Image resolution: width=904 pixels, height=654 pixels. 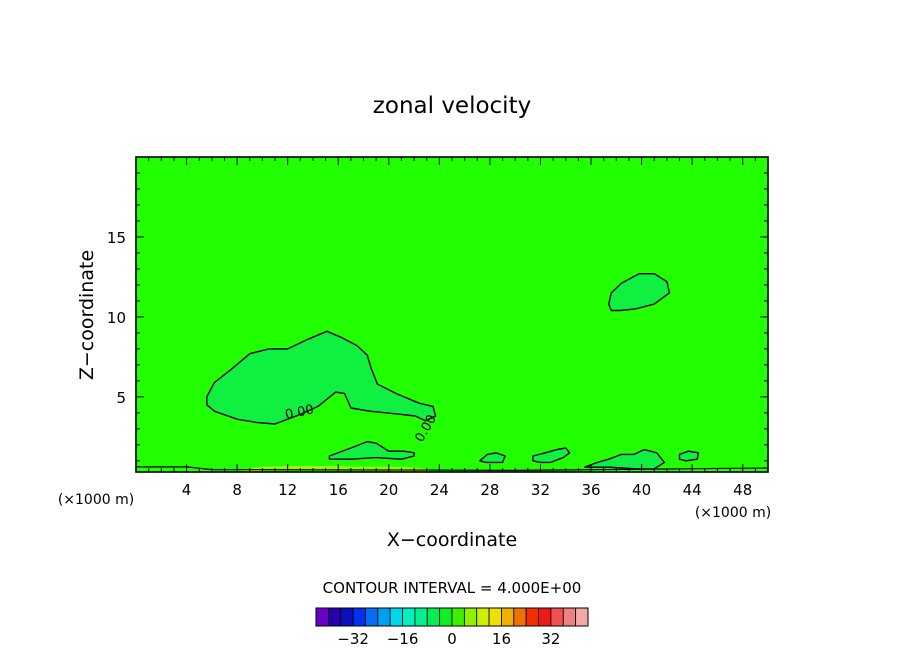 I want to click on x-tick-label: 24, so click(x=439, y=490).